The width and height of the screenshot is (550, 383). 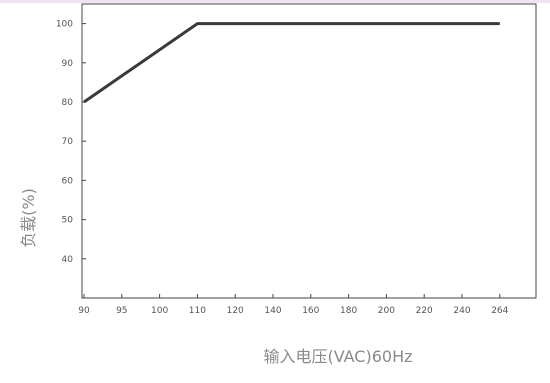 I want to click on x-tick-label: 95, so click(x=121, y=311).